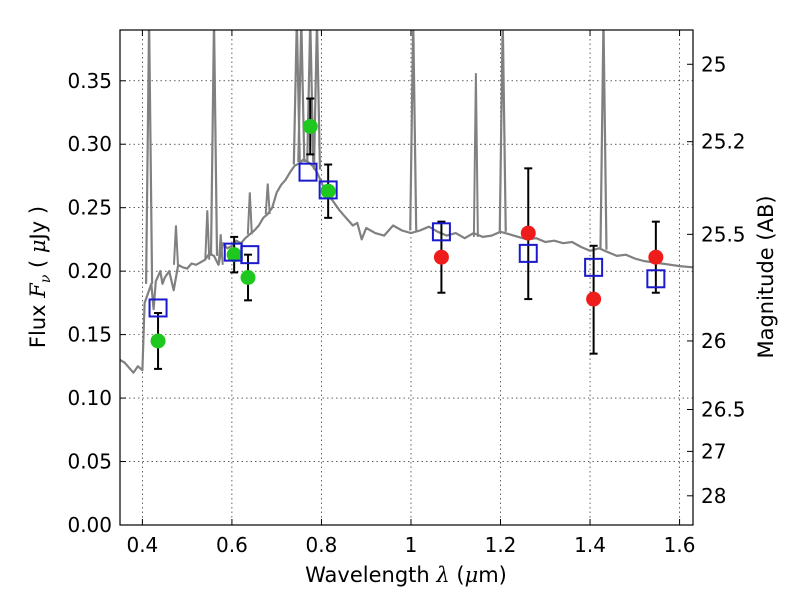 Image resolution: width=800 pixels, height=600 pixels. What do you see at coordinates (713, 64) in the screenshot?
I see `y2-tick-label: 25` at bounding box center [713, 64].